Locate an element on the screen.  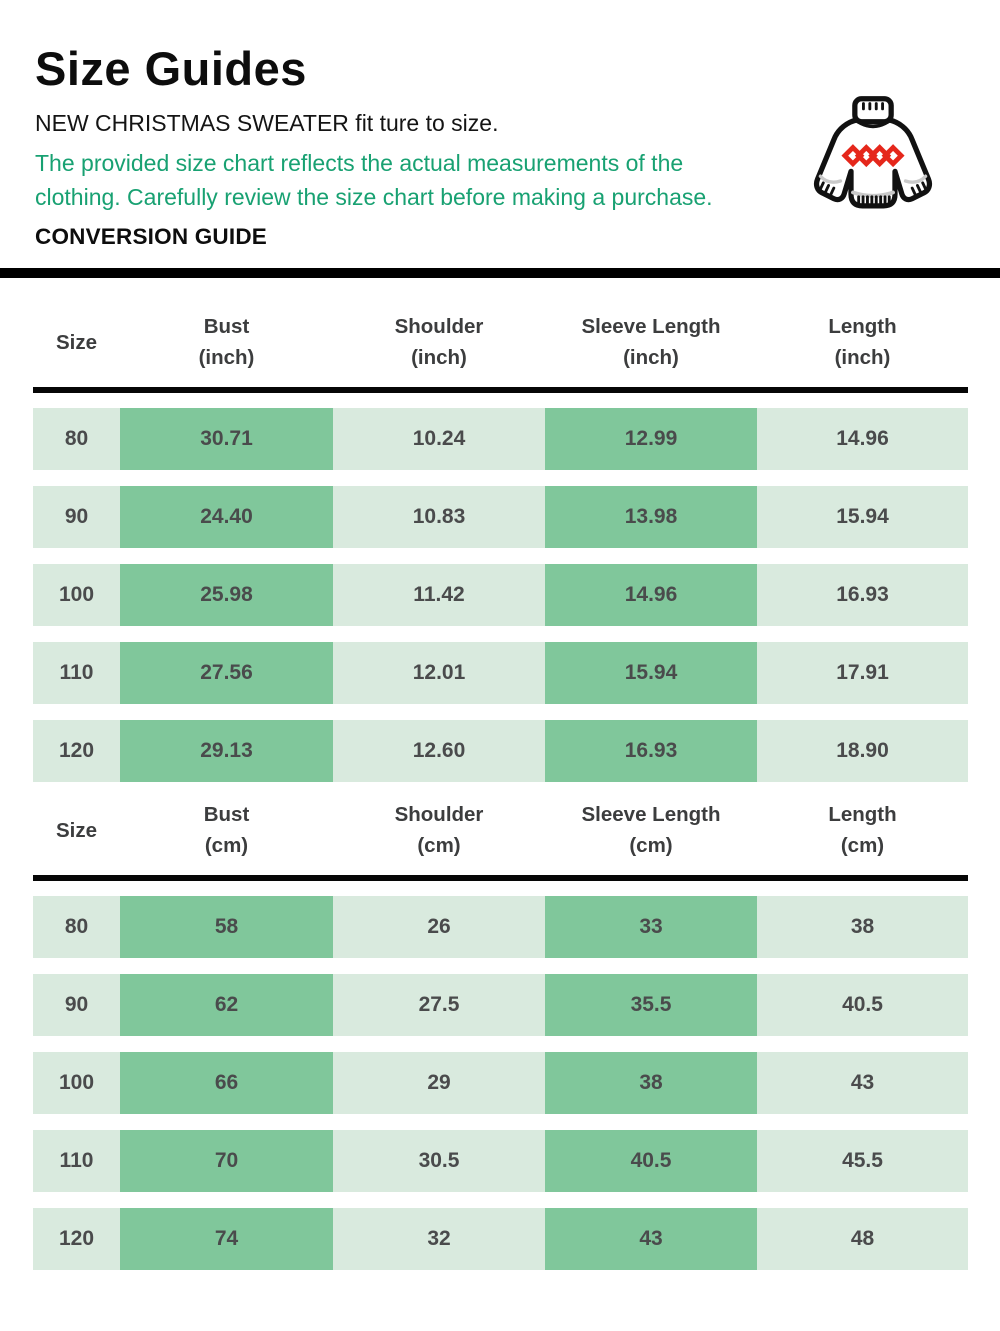
column-header-shoulder: Shoulder (inch) is located at coordinates (439, 342).